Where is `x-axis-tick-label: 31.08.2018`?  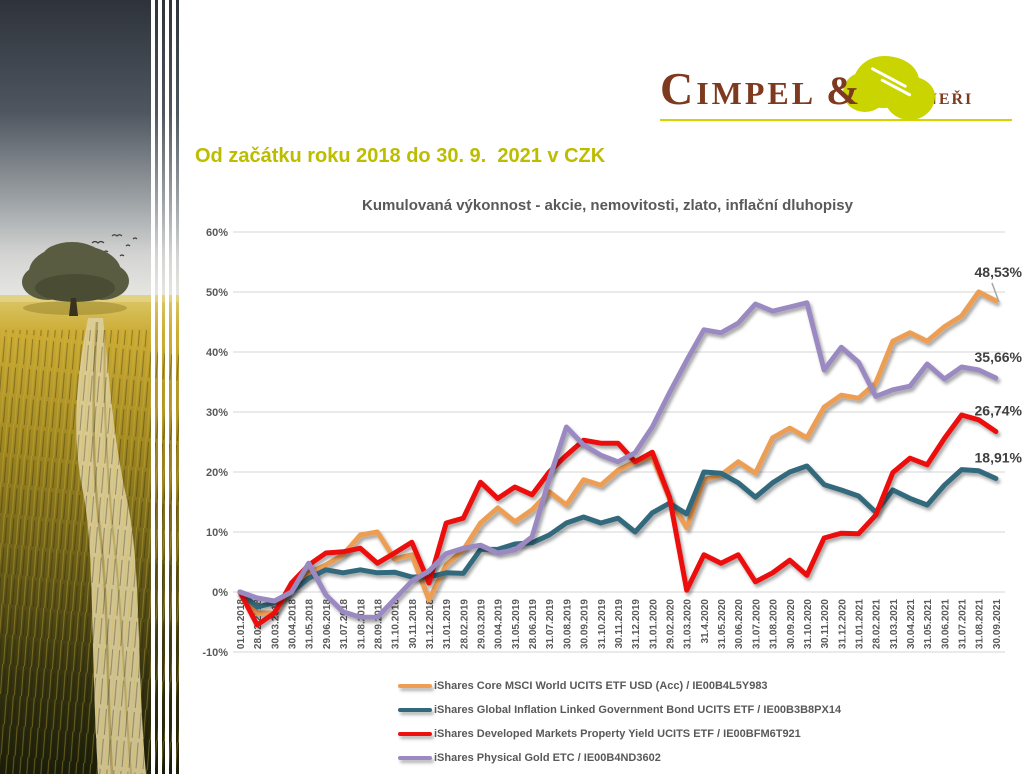 x-axis-tick-label: 31.08.2018 is located at coordinates (361, 624).